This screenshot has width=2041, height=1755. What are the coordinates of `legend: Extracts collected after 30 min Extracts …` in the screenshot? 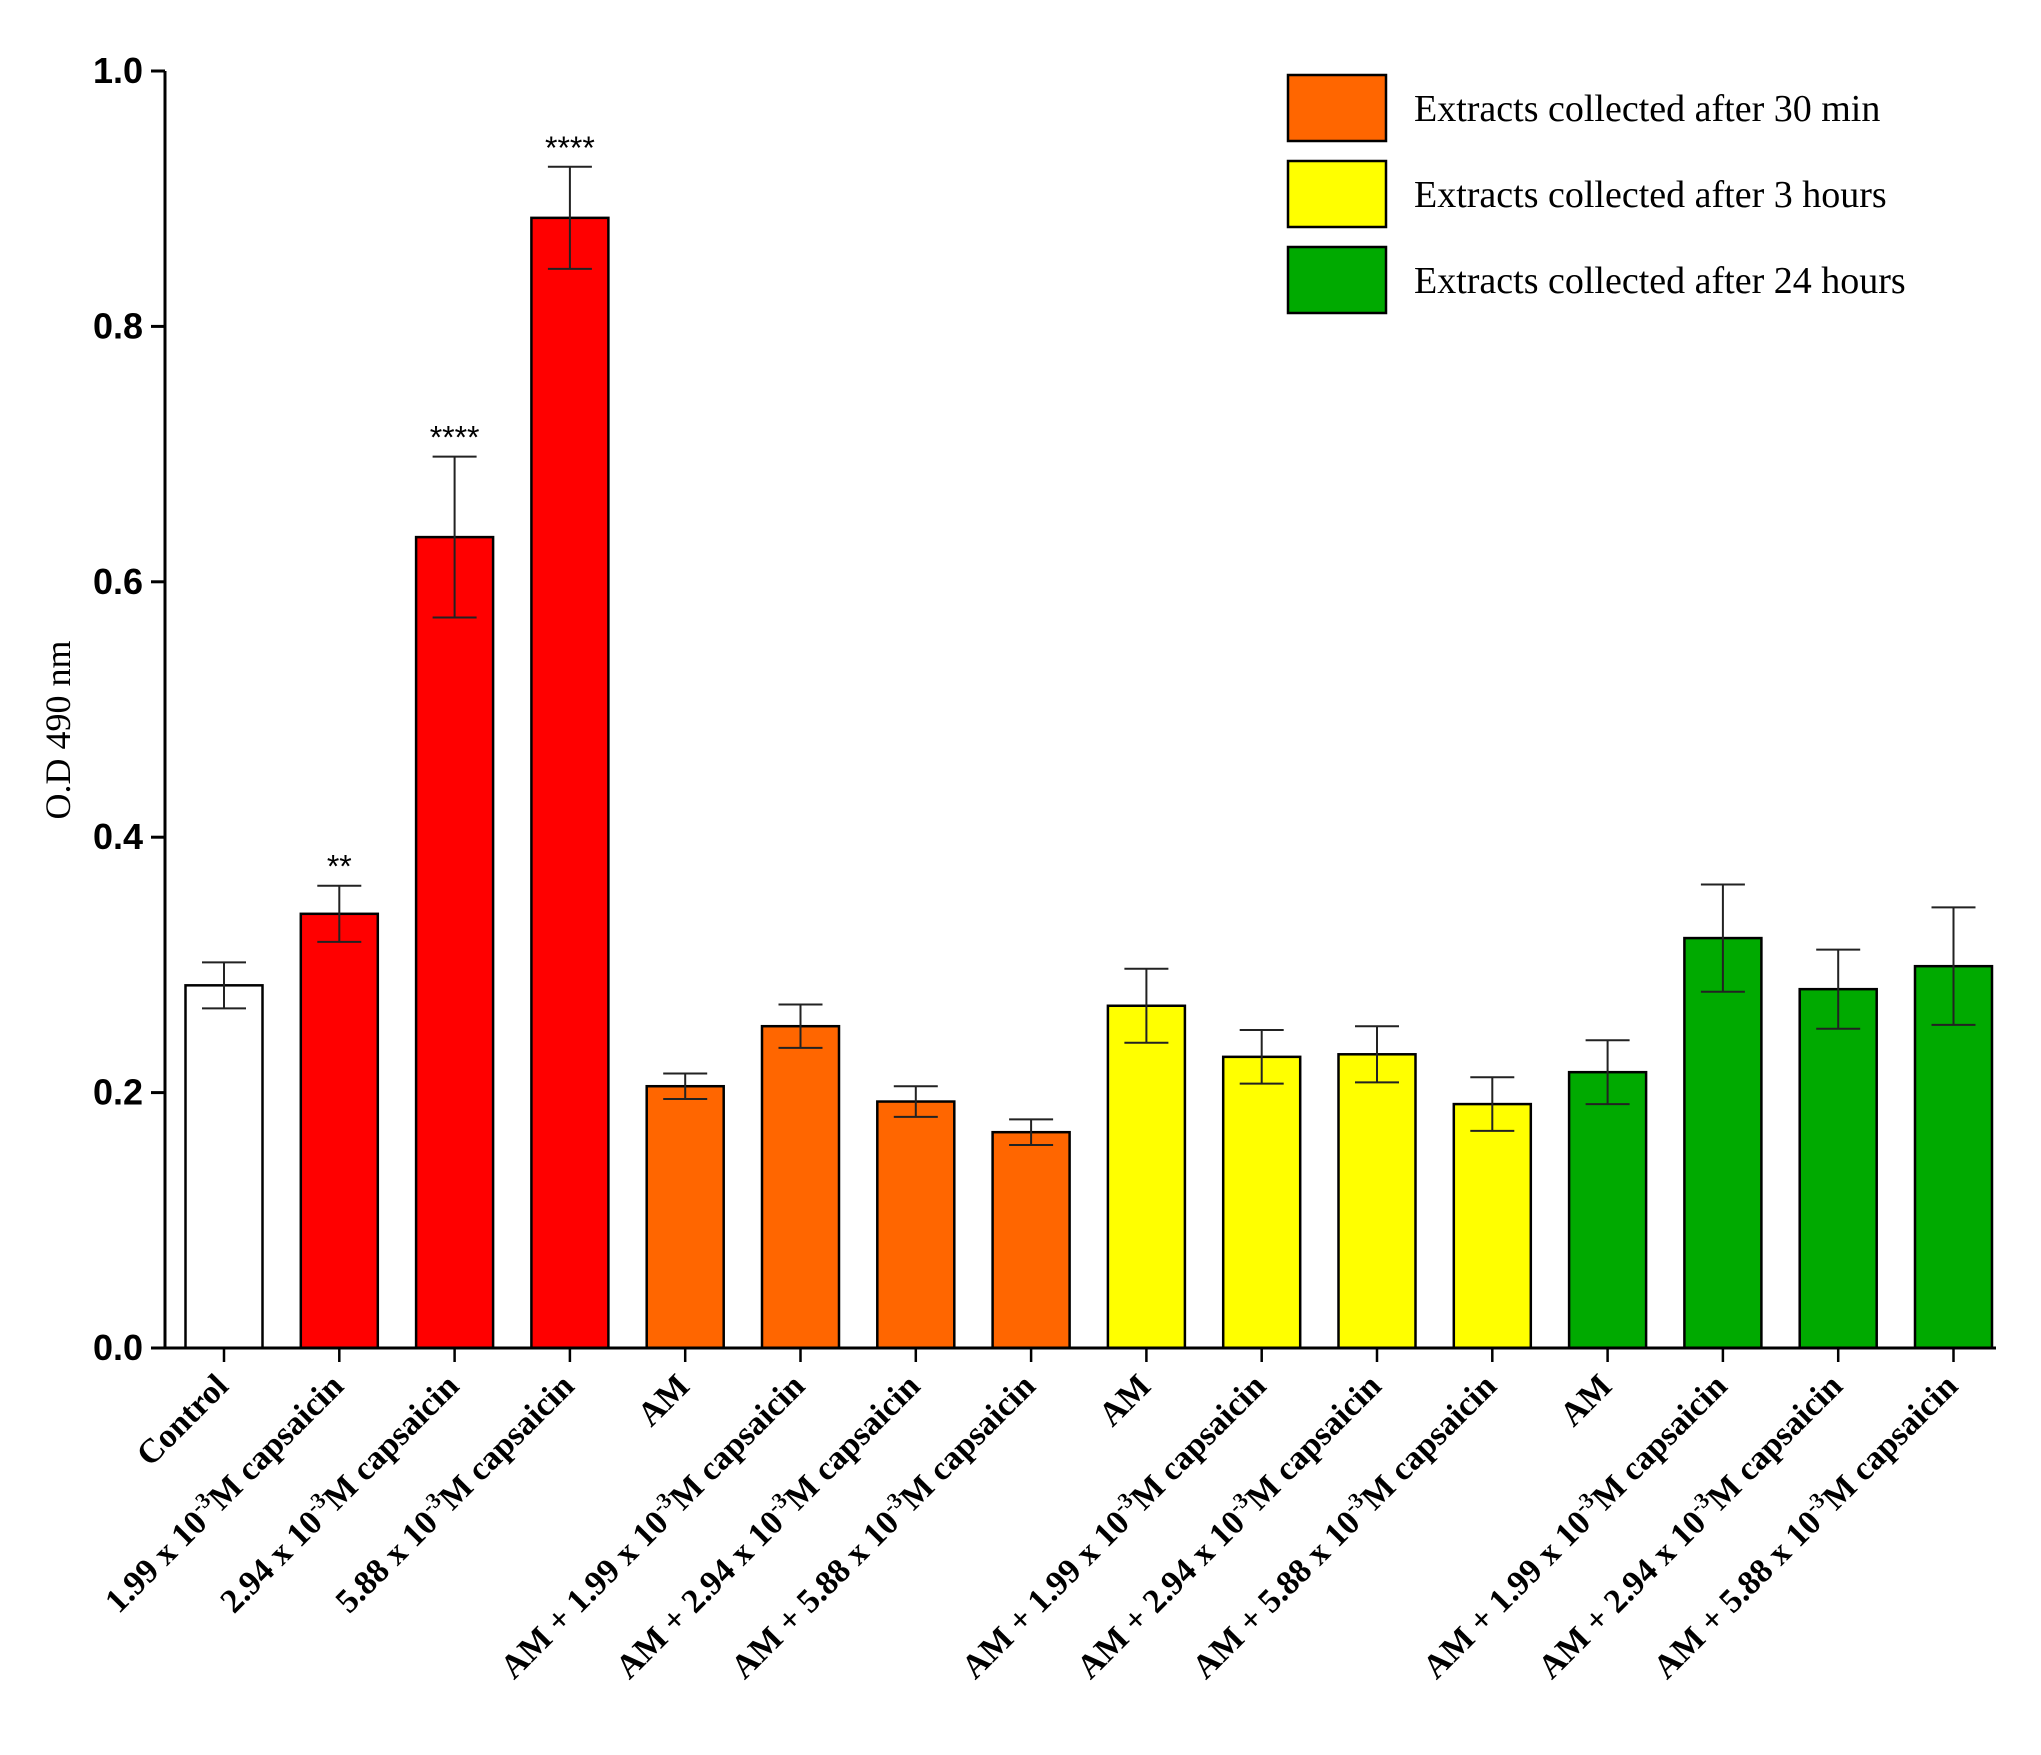 It's located at (1596, 194).